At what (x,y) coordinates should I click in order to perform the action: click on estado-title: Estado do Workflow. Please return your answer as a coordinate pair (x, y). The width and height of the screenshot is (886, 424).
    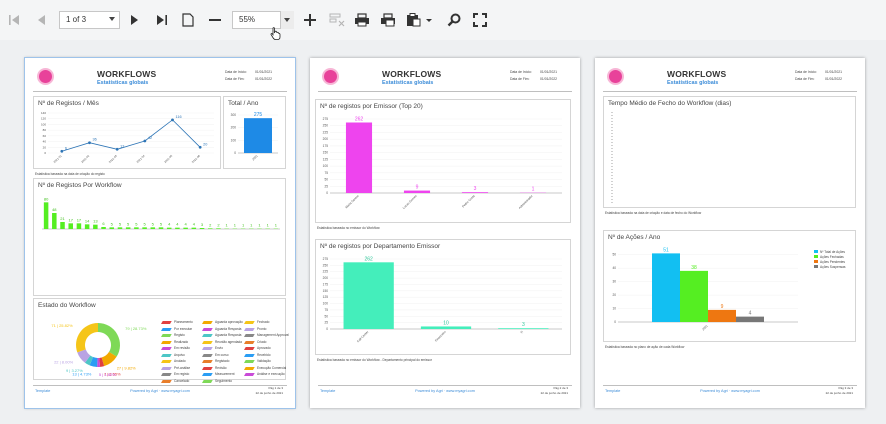
    Looking at the image, I should click on (67, 305).